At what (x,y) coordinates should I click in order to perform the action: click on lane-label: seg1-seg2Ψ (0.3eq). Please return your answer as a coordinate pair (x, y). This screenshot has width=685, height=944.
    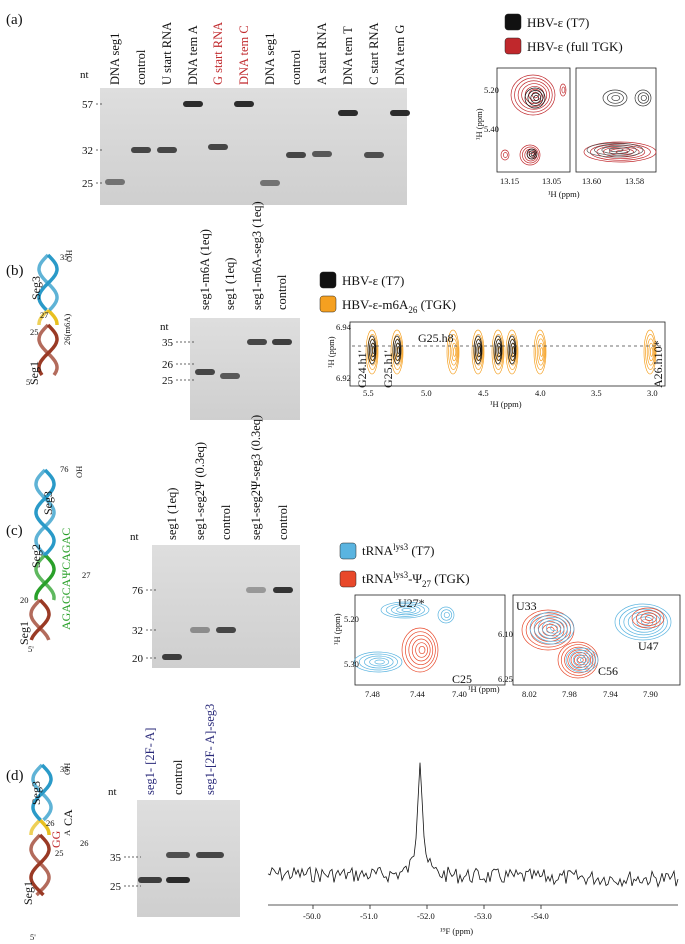
    Looking at the image, I should click on (200, 491).